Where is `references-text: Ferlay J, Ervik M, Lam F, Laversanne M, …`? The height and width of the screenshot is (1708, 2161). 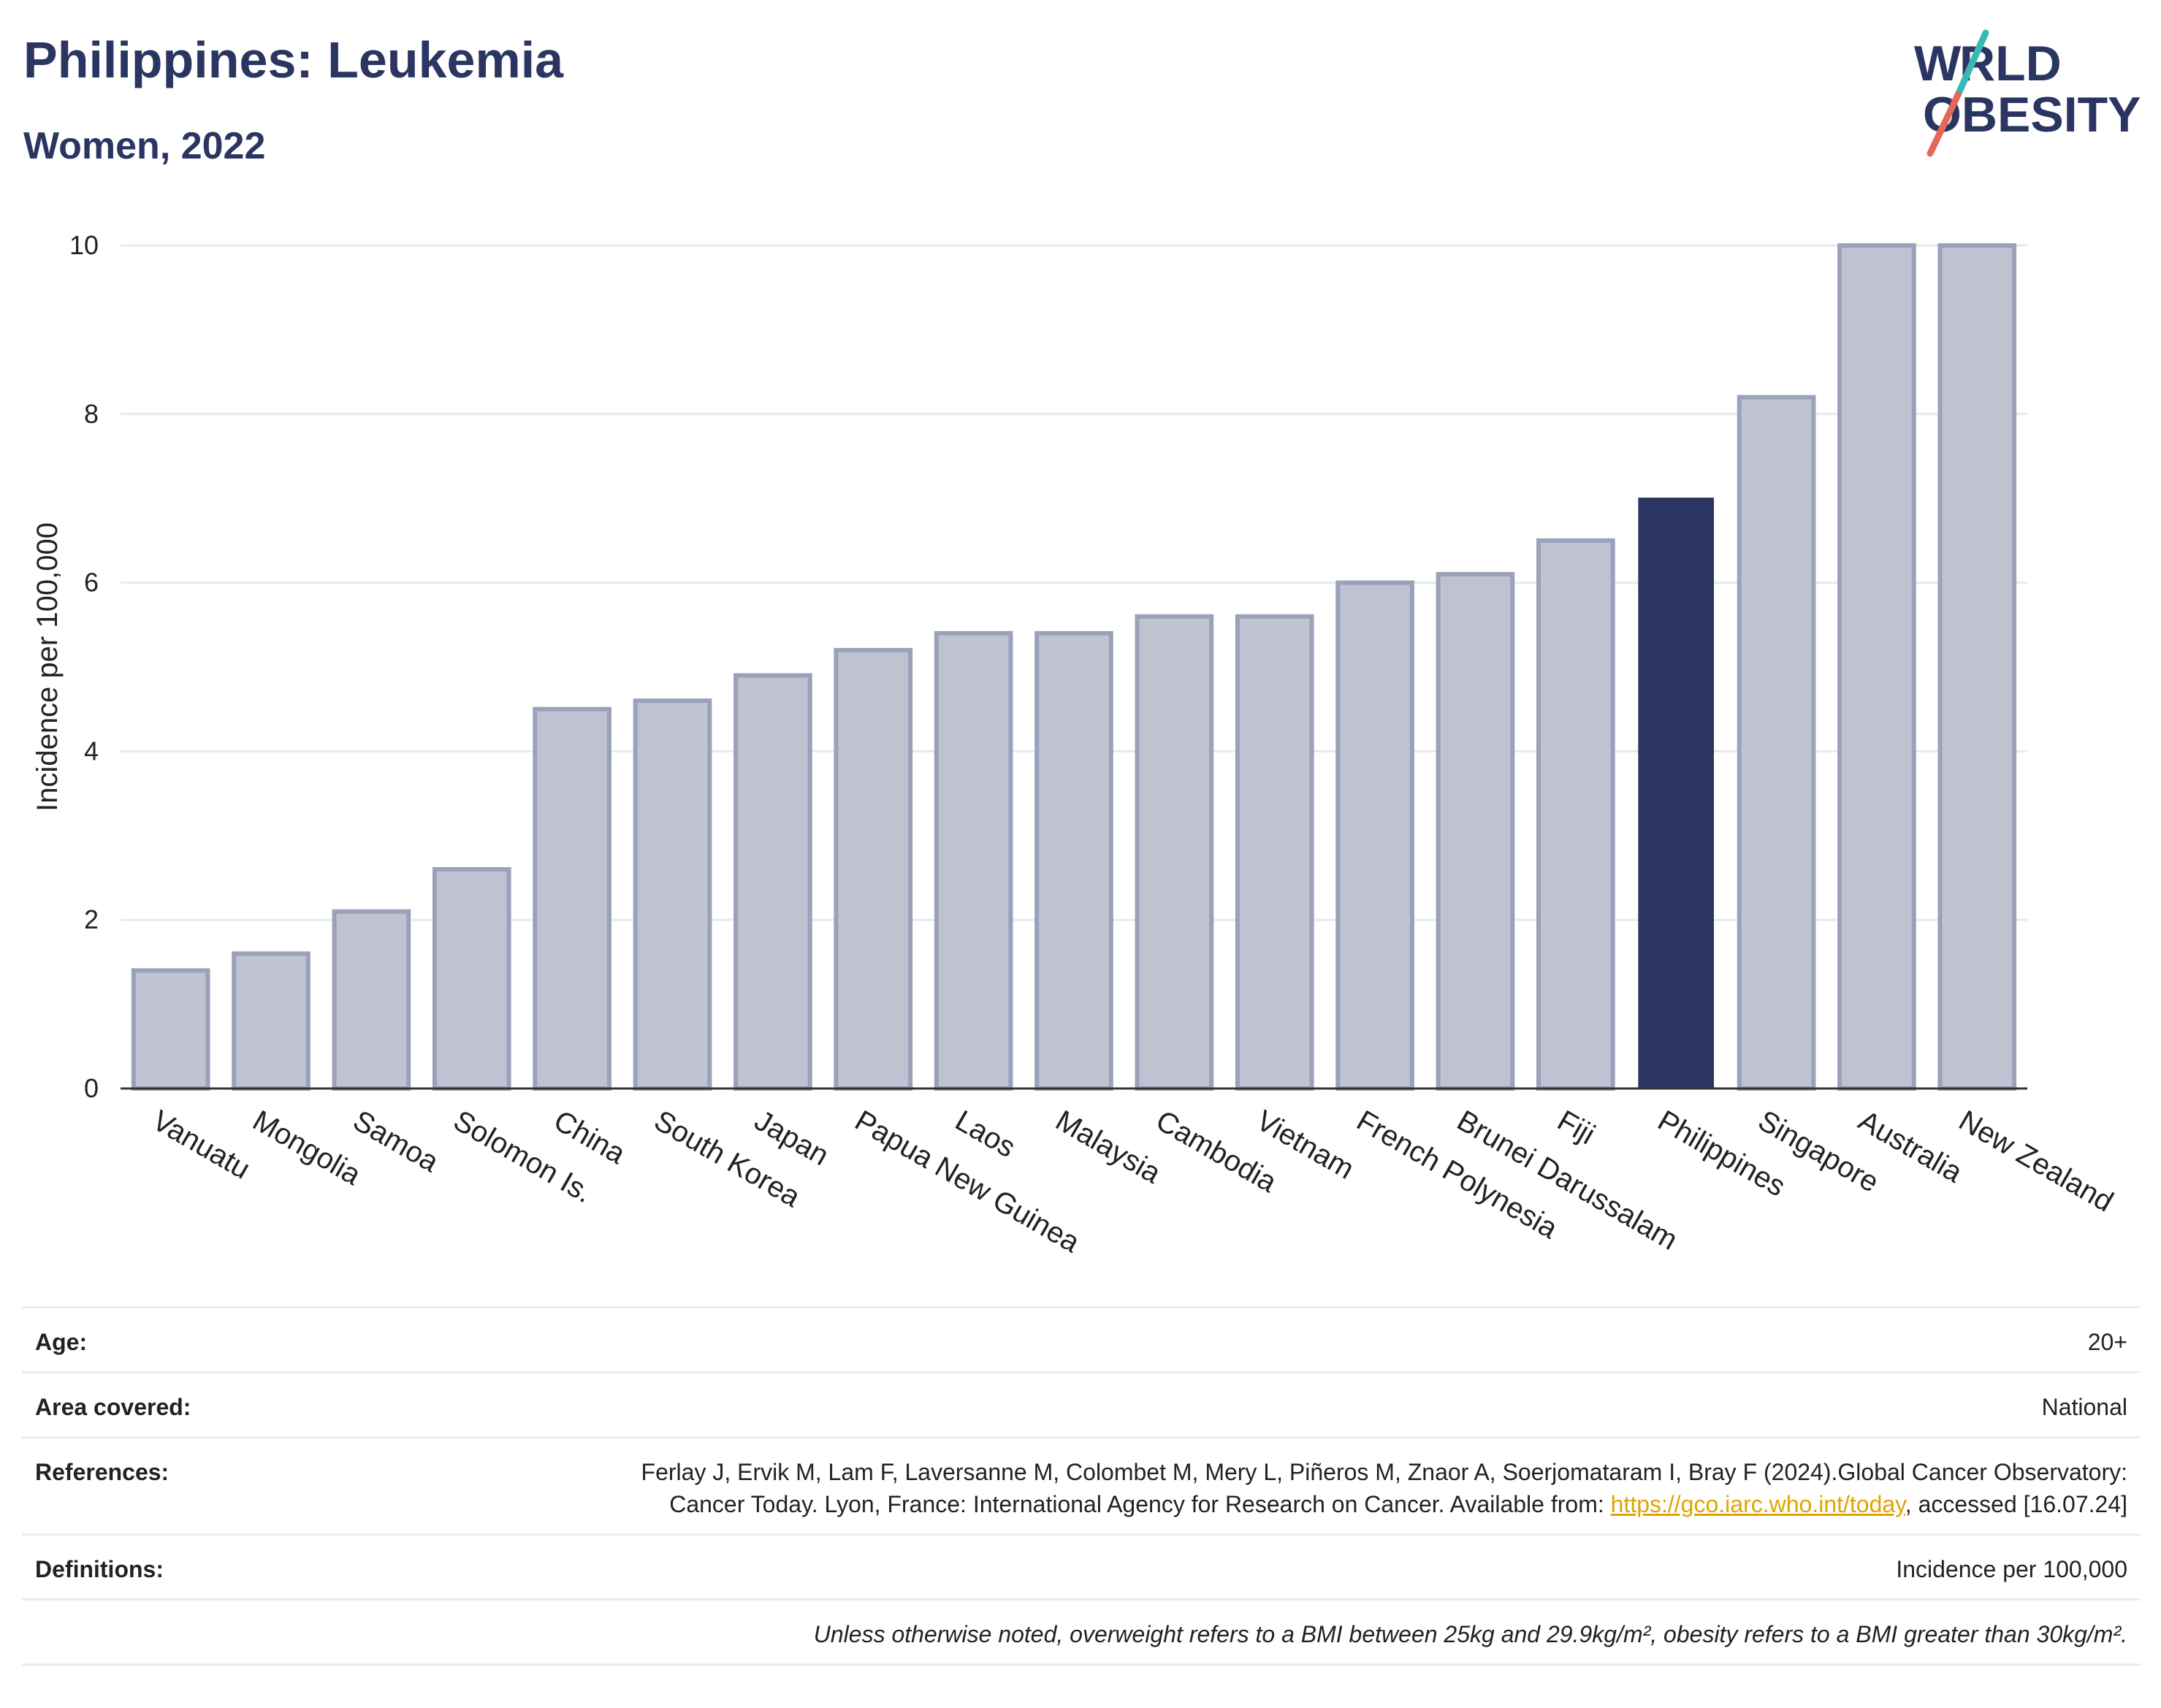
references-text: Ferlay J, Ervik M, Lam F, Laversanne M, … is located at coordinates (1384, 1488).